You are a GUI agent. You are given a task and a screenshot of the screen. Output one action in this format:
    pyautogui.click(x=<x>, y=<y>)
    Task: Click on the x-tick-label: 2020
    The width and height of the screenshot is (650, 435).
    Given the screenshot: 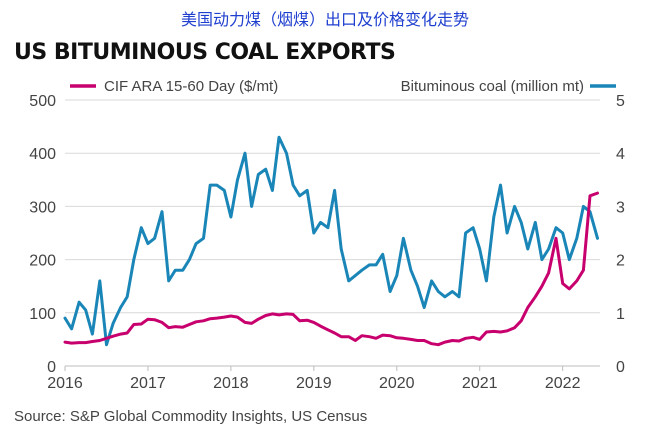 What is the action you would take?
    pyautogui.click(x=397, y=383)
    